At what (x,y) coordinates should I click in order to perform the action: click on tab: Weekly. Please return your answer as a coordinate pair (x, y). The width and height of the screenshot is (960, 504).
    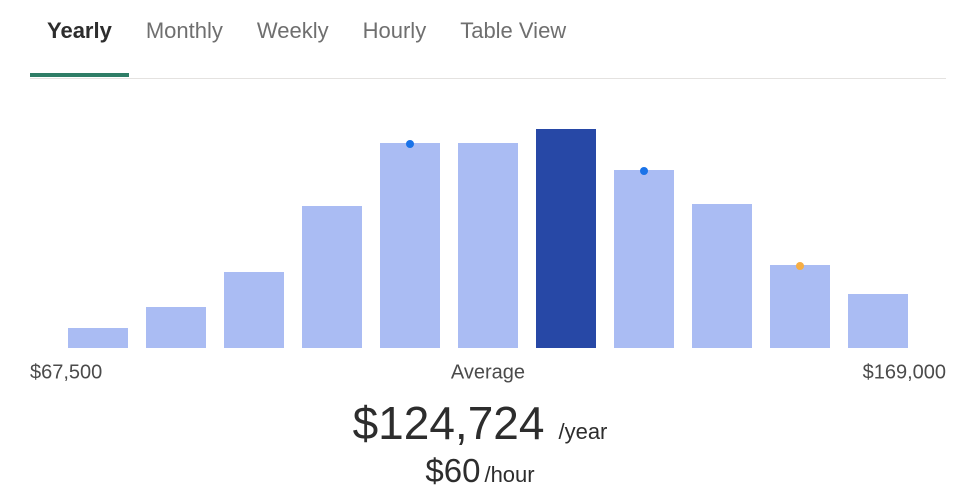
    Looking at the image, I should click on (292, 30).